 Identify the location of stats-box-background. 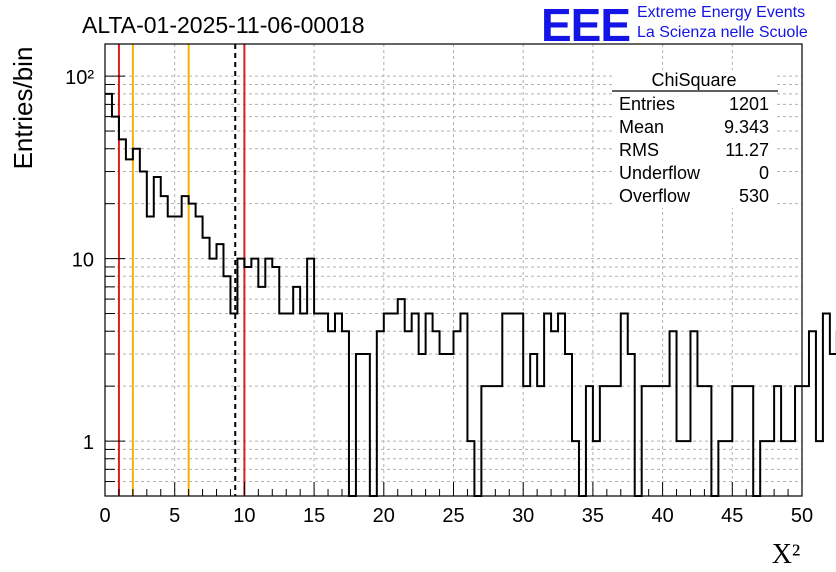
(694, 139).